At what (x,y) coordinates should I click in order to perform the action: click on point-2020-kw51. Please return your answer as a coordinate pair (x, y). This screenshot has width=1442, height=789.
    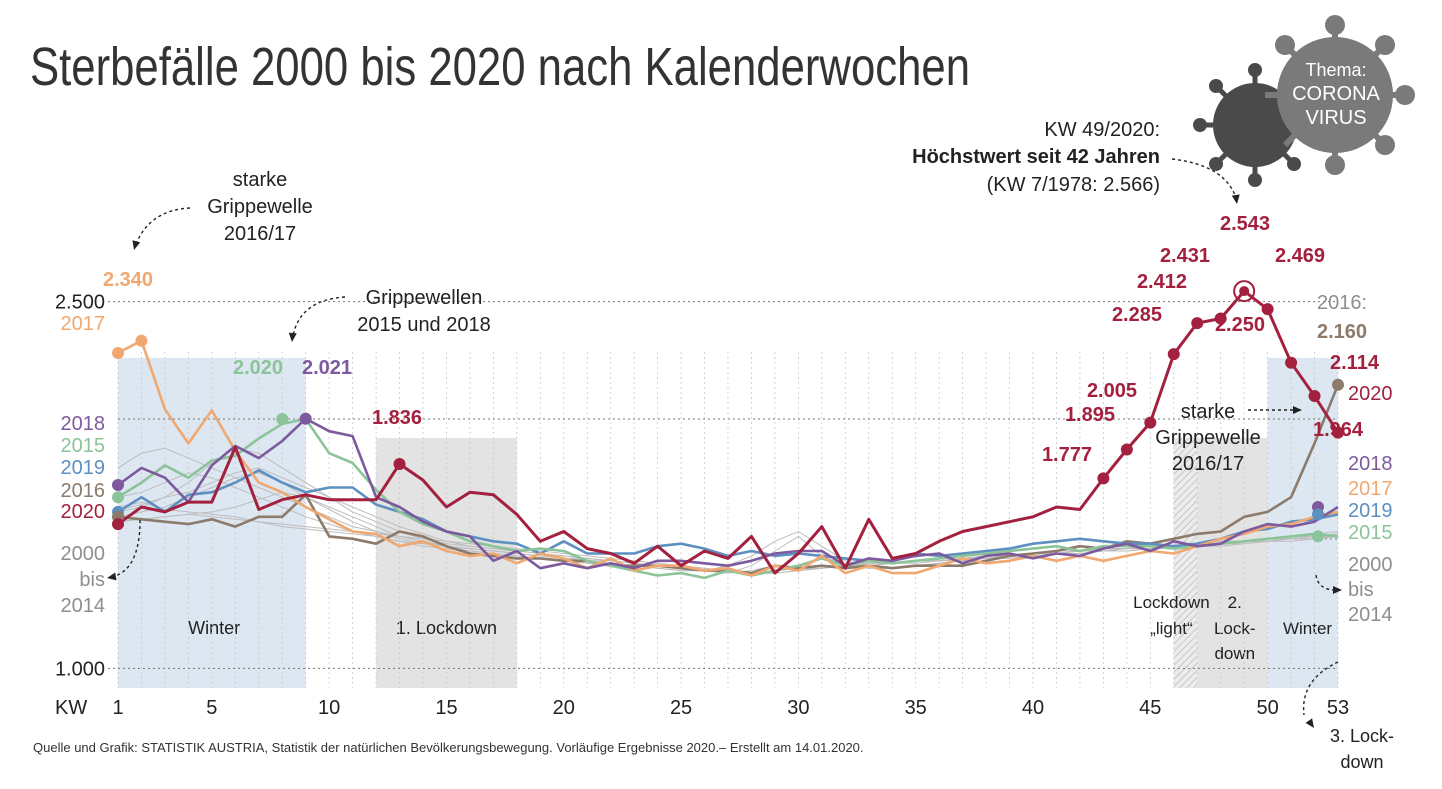
    Looking at the image, I should click on (1291, 362).